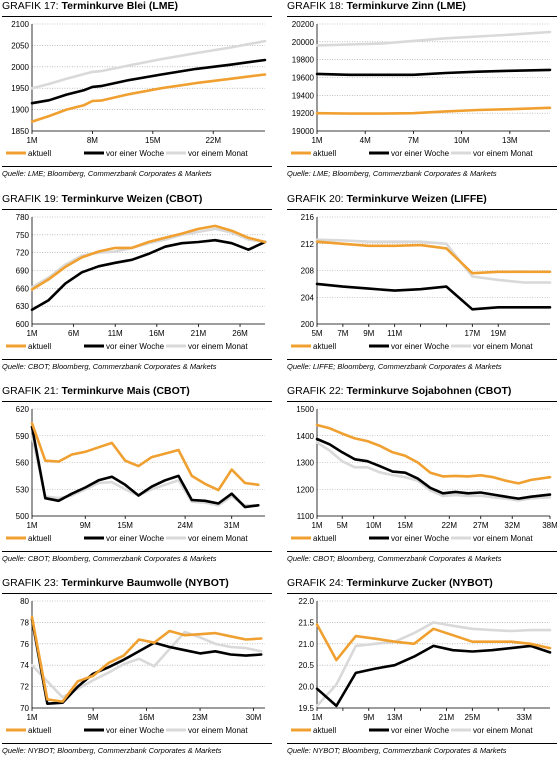 This screenshot has width=560, height=768. I want to click on y-tick-label: 19.5, so click(306, 708).